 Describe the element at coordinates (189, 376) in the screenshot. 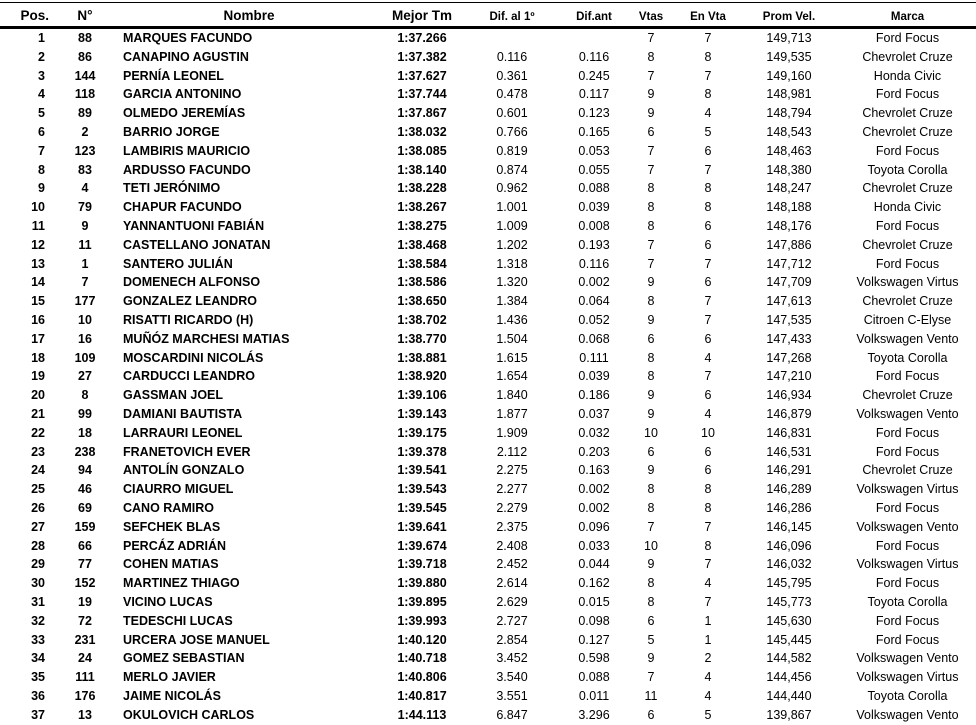

I see `cell-nombre: CARDUCCI LEANDRO` at that location.